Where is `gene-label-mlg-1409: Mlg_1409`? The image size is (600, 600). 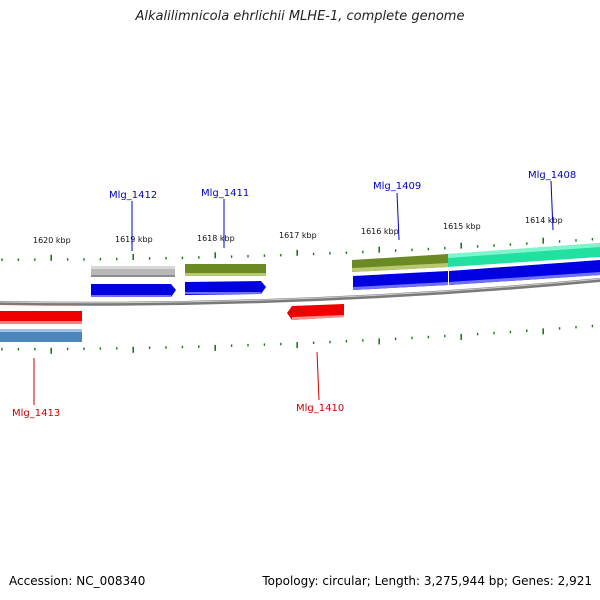 gene-label-mlg-1409: Mlg_1409 is located at coordinates (397, 186).